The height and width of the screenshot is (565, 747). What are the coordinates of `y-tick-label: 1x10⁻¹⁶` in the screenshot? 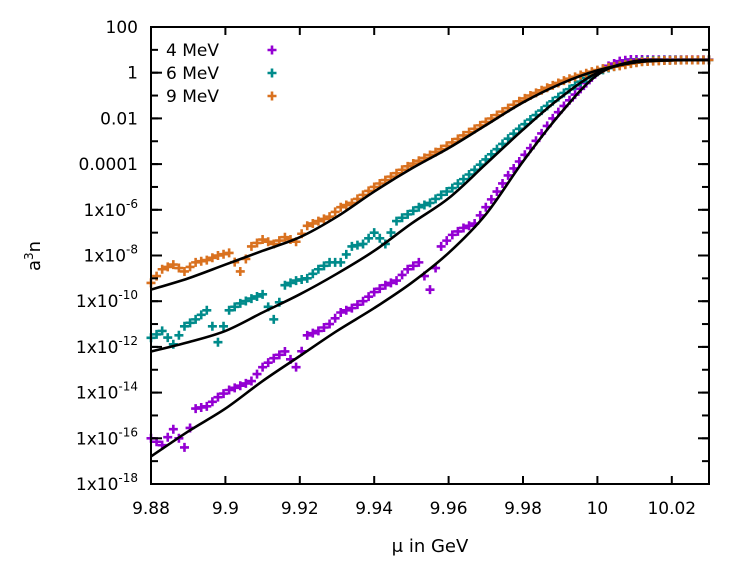 It's located at (107, 437).